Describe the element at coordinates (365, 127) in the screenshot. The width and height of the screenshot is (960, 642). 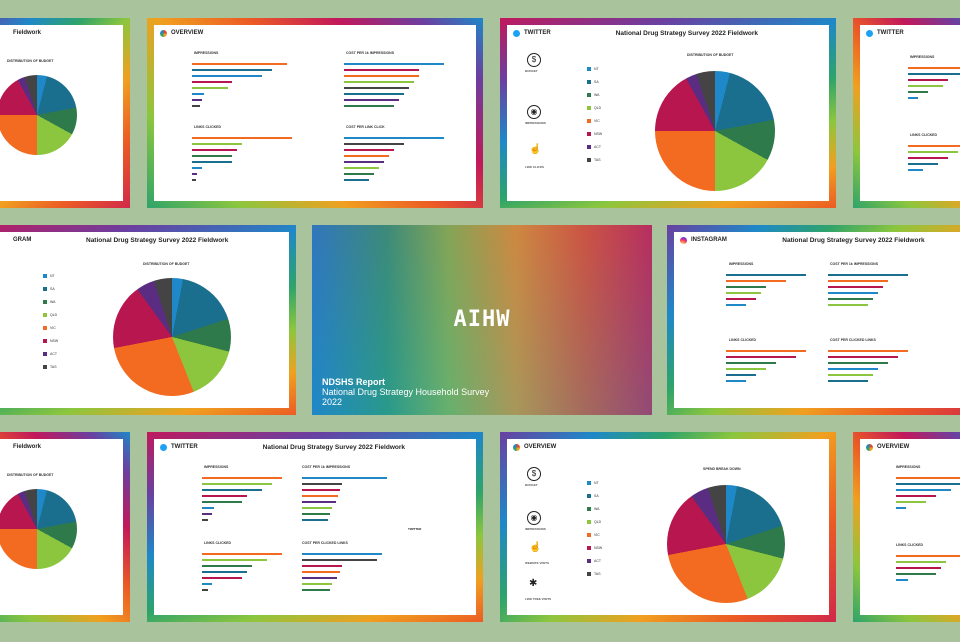
I see `cost-per-link-label: COST PER LINK CLICK` at that location.